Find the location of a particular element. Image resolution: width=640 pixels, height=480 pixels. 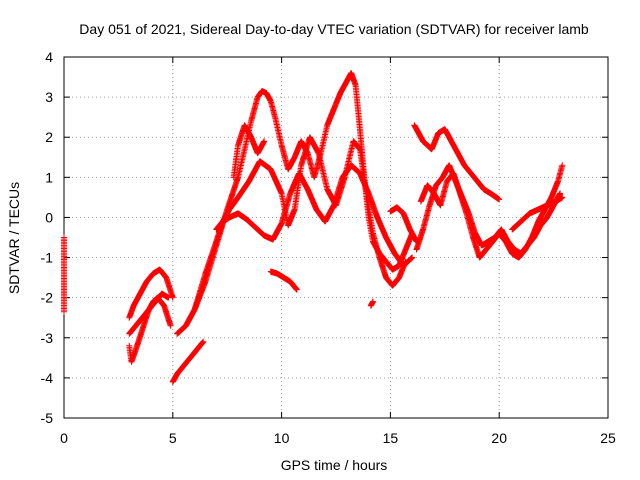

y-tick-label: -3 is located at coordinates (47, 338).